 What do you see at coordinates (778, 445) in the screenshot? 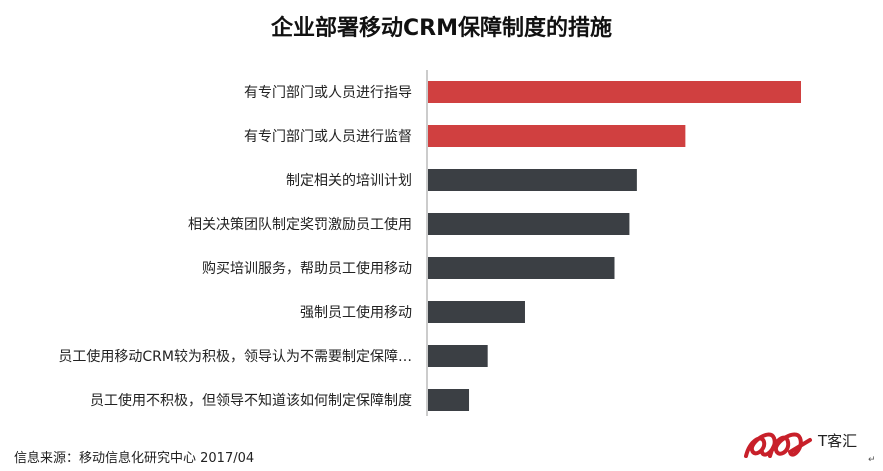
I see `tkehui-logo-icon` at bounding box center [778, 445].